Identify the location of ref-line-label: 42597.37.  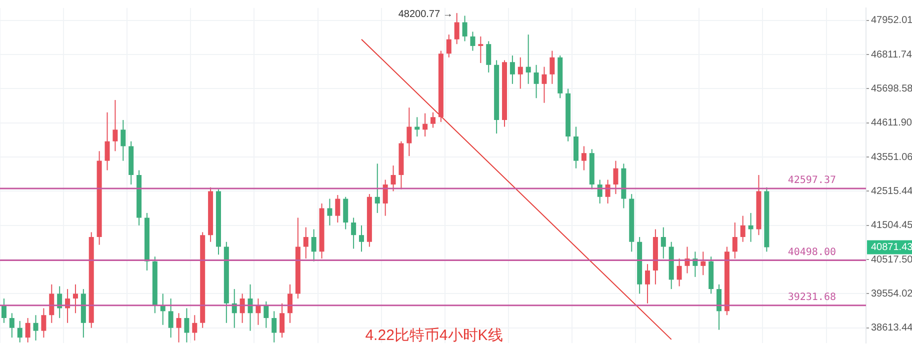
(812, 180).